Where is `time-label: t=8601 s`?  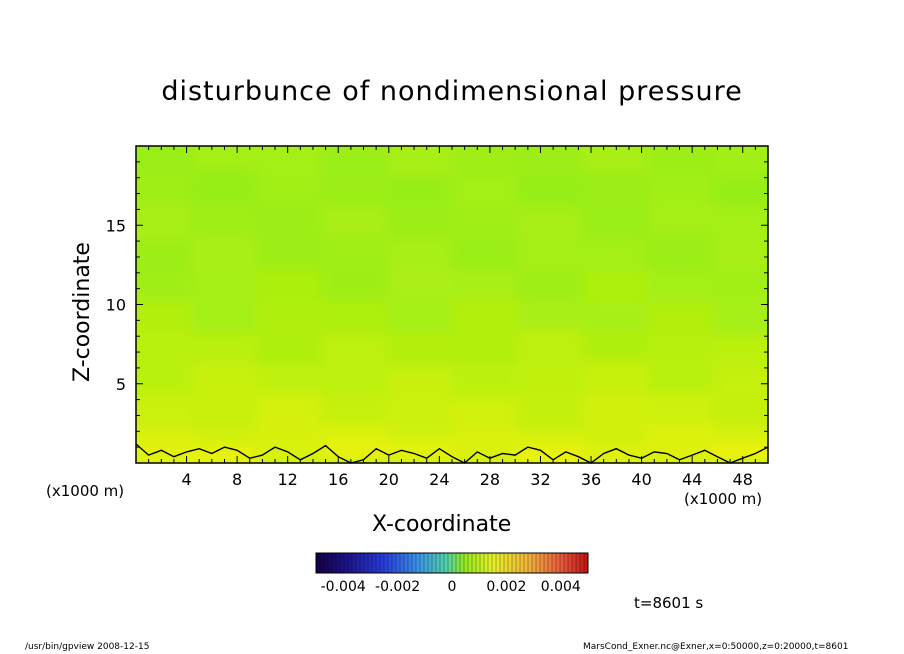 time-label: t=8601 s is located at coordinates (669, 603).